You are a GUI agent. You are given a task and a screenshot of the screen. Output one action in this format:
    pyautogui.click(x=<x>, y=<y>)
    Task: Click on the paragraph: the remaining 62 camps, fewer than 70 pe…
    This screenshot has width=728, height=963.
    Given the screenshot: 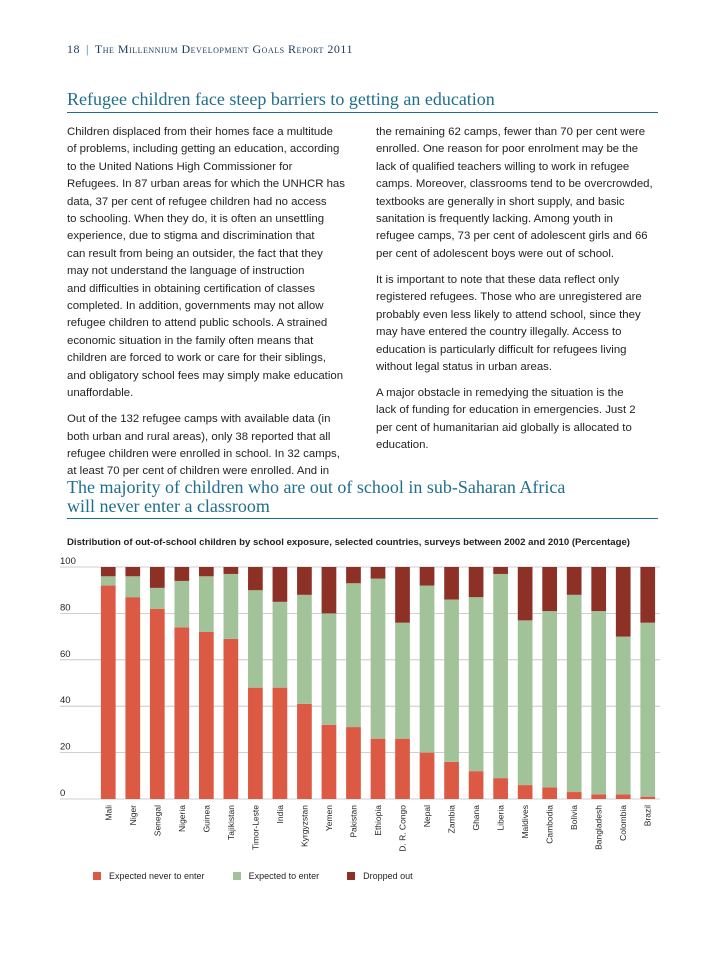 What is the action you would take?
    pyautogui.click(x=514, y=193)
    